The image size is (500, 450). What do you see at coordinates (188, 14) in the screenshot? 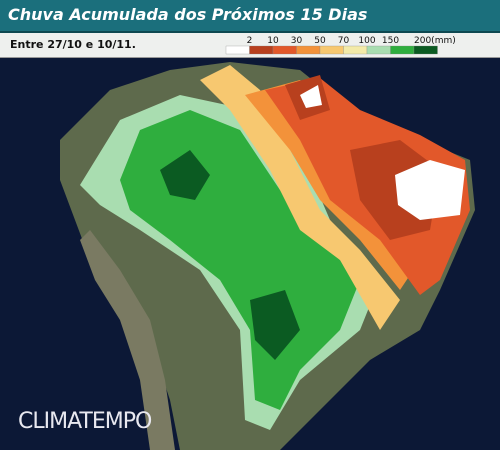
I see `title: Chuva Acumulada dos Próximos 15 Dias` at bounding box center [188, 14].